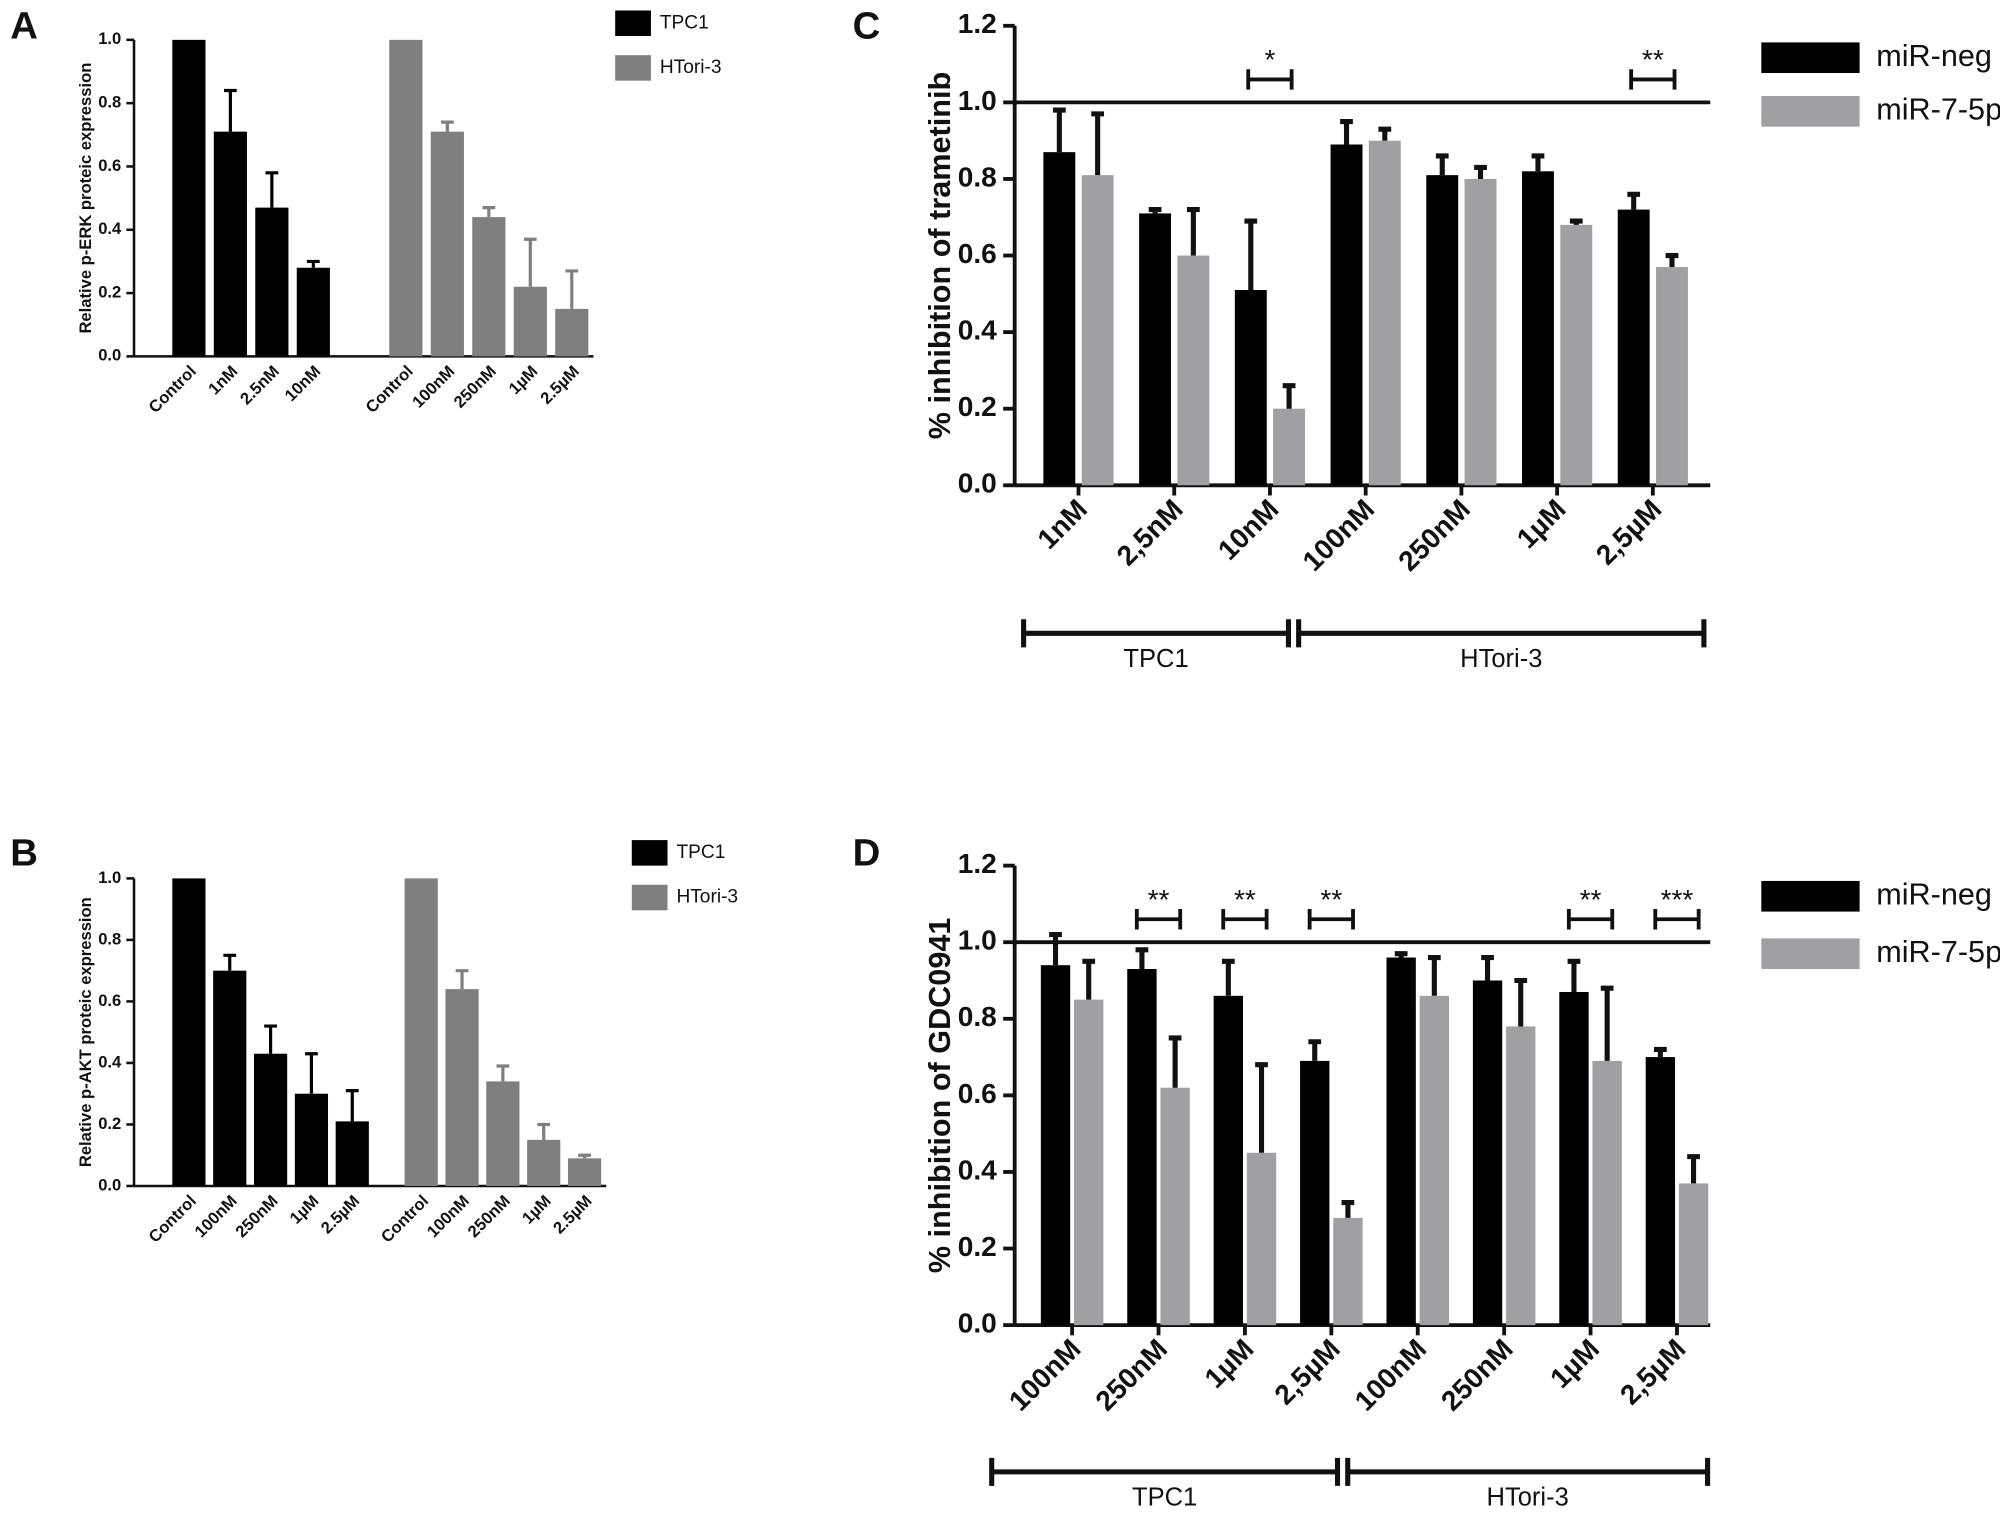 The width and height of the screenshot is (2000, 1513). Describe the element at coordinates (404, 1218) in the screenshot. I see `x-tick-label: Control` at that location.